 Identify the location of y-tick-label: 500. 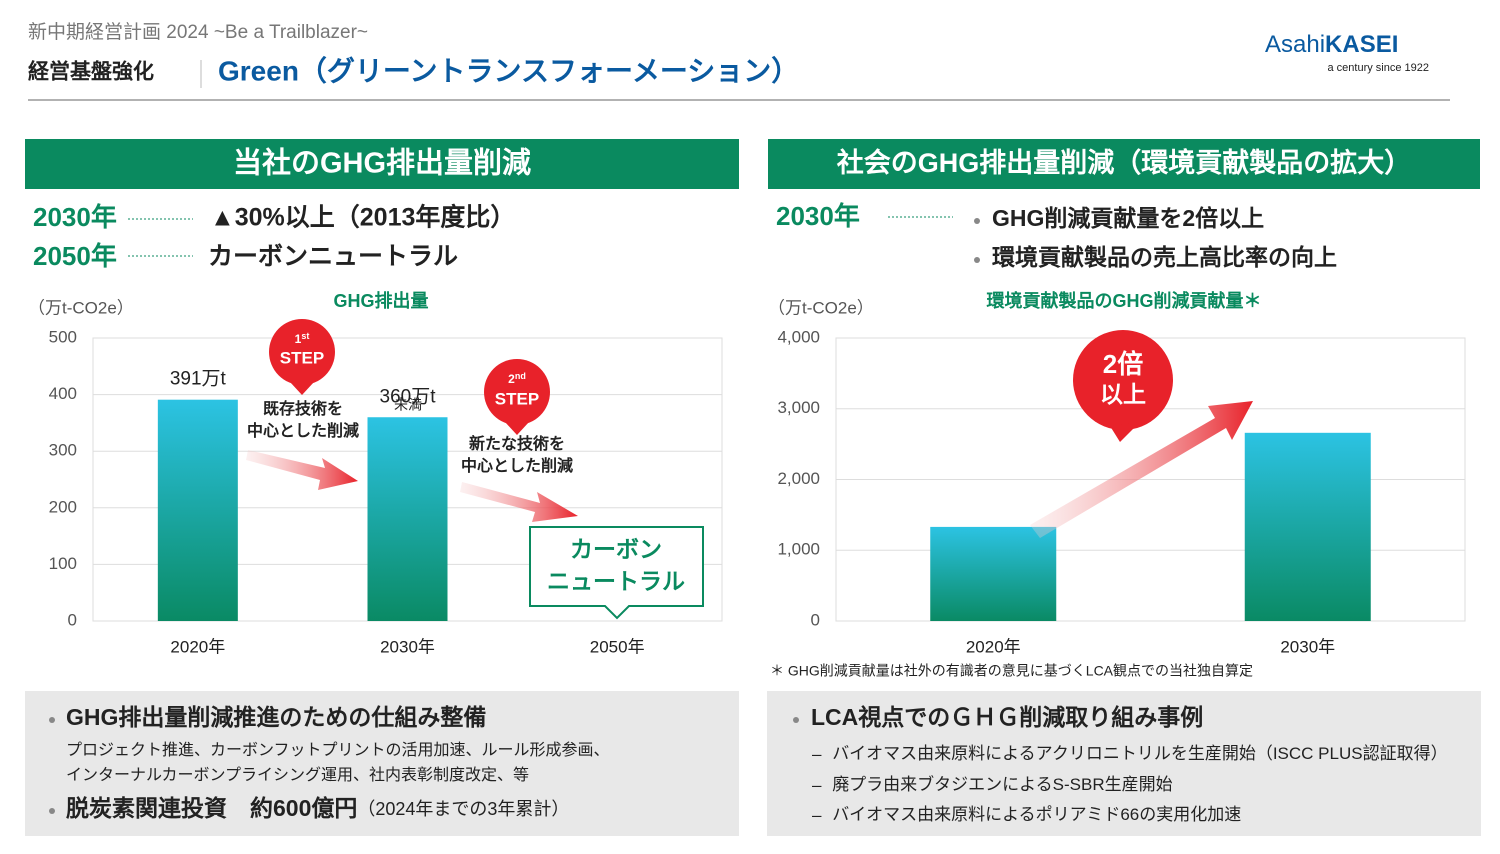
(63, 336).